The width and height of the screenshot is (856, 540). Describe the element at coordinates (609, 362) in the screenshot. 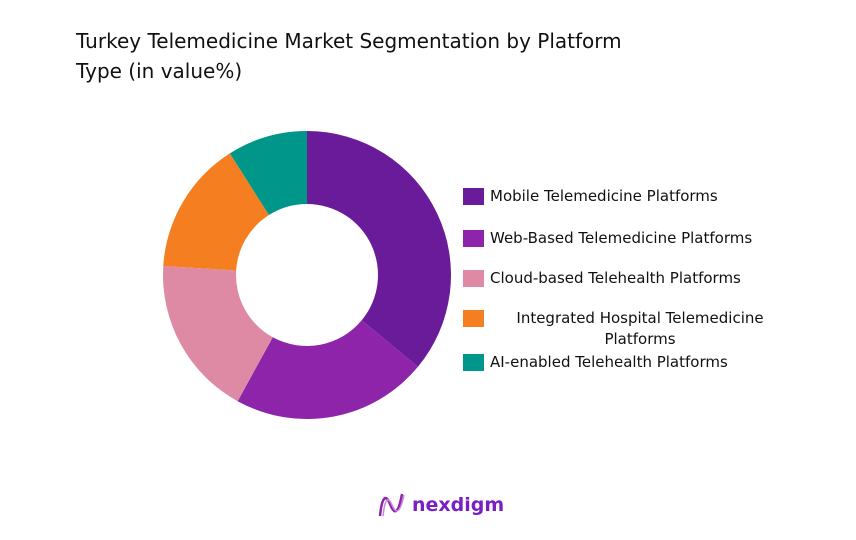

I see `legend-label: AI-enabled Telehealth Platforms` at that location.